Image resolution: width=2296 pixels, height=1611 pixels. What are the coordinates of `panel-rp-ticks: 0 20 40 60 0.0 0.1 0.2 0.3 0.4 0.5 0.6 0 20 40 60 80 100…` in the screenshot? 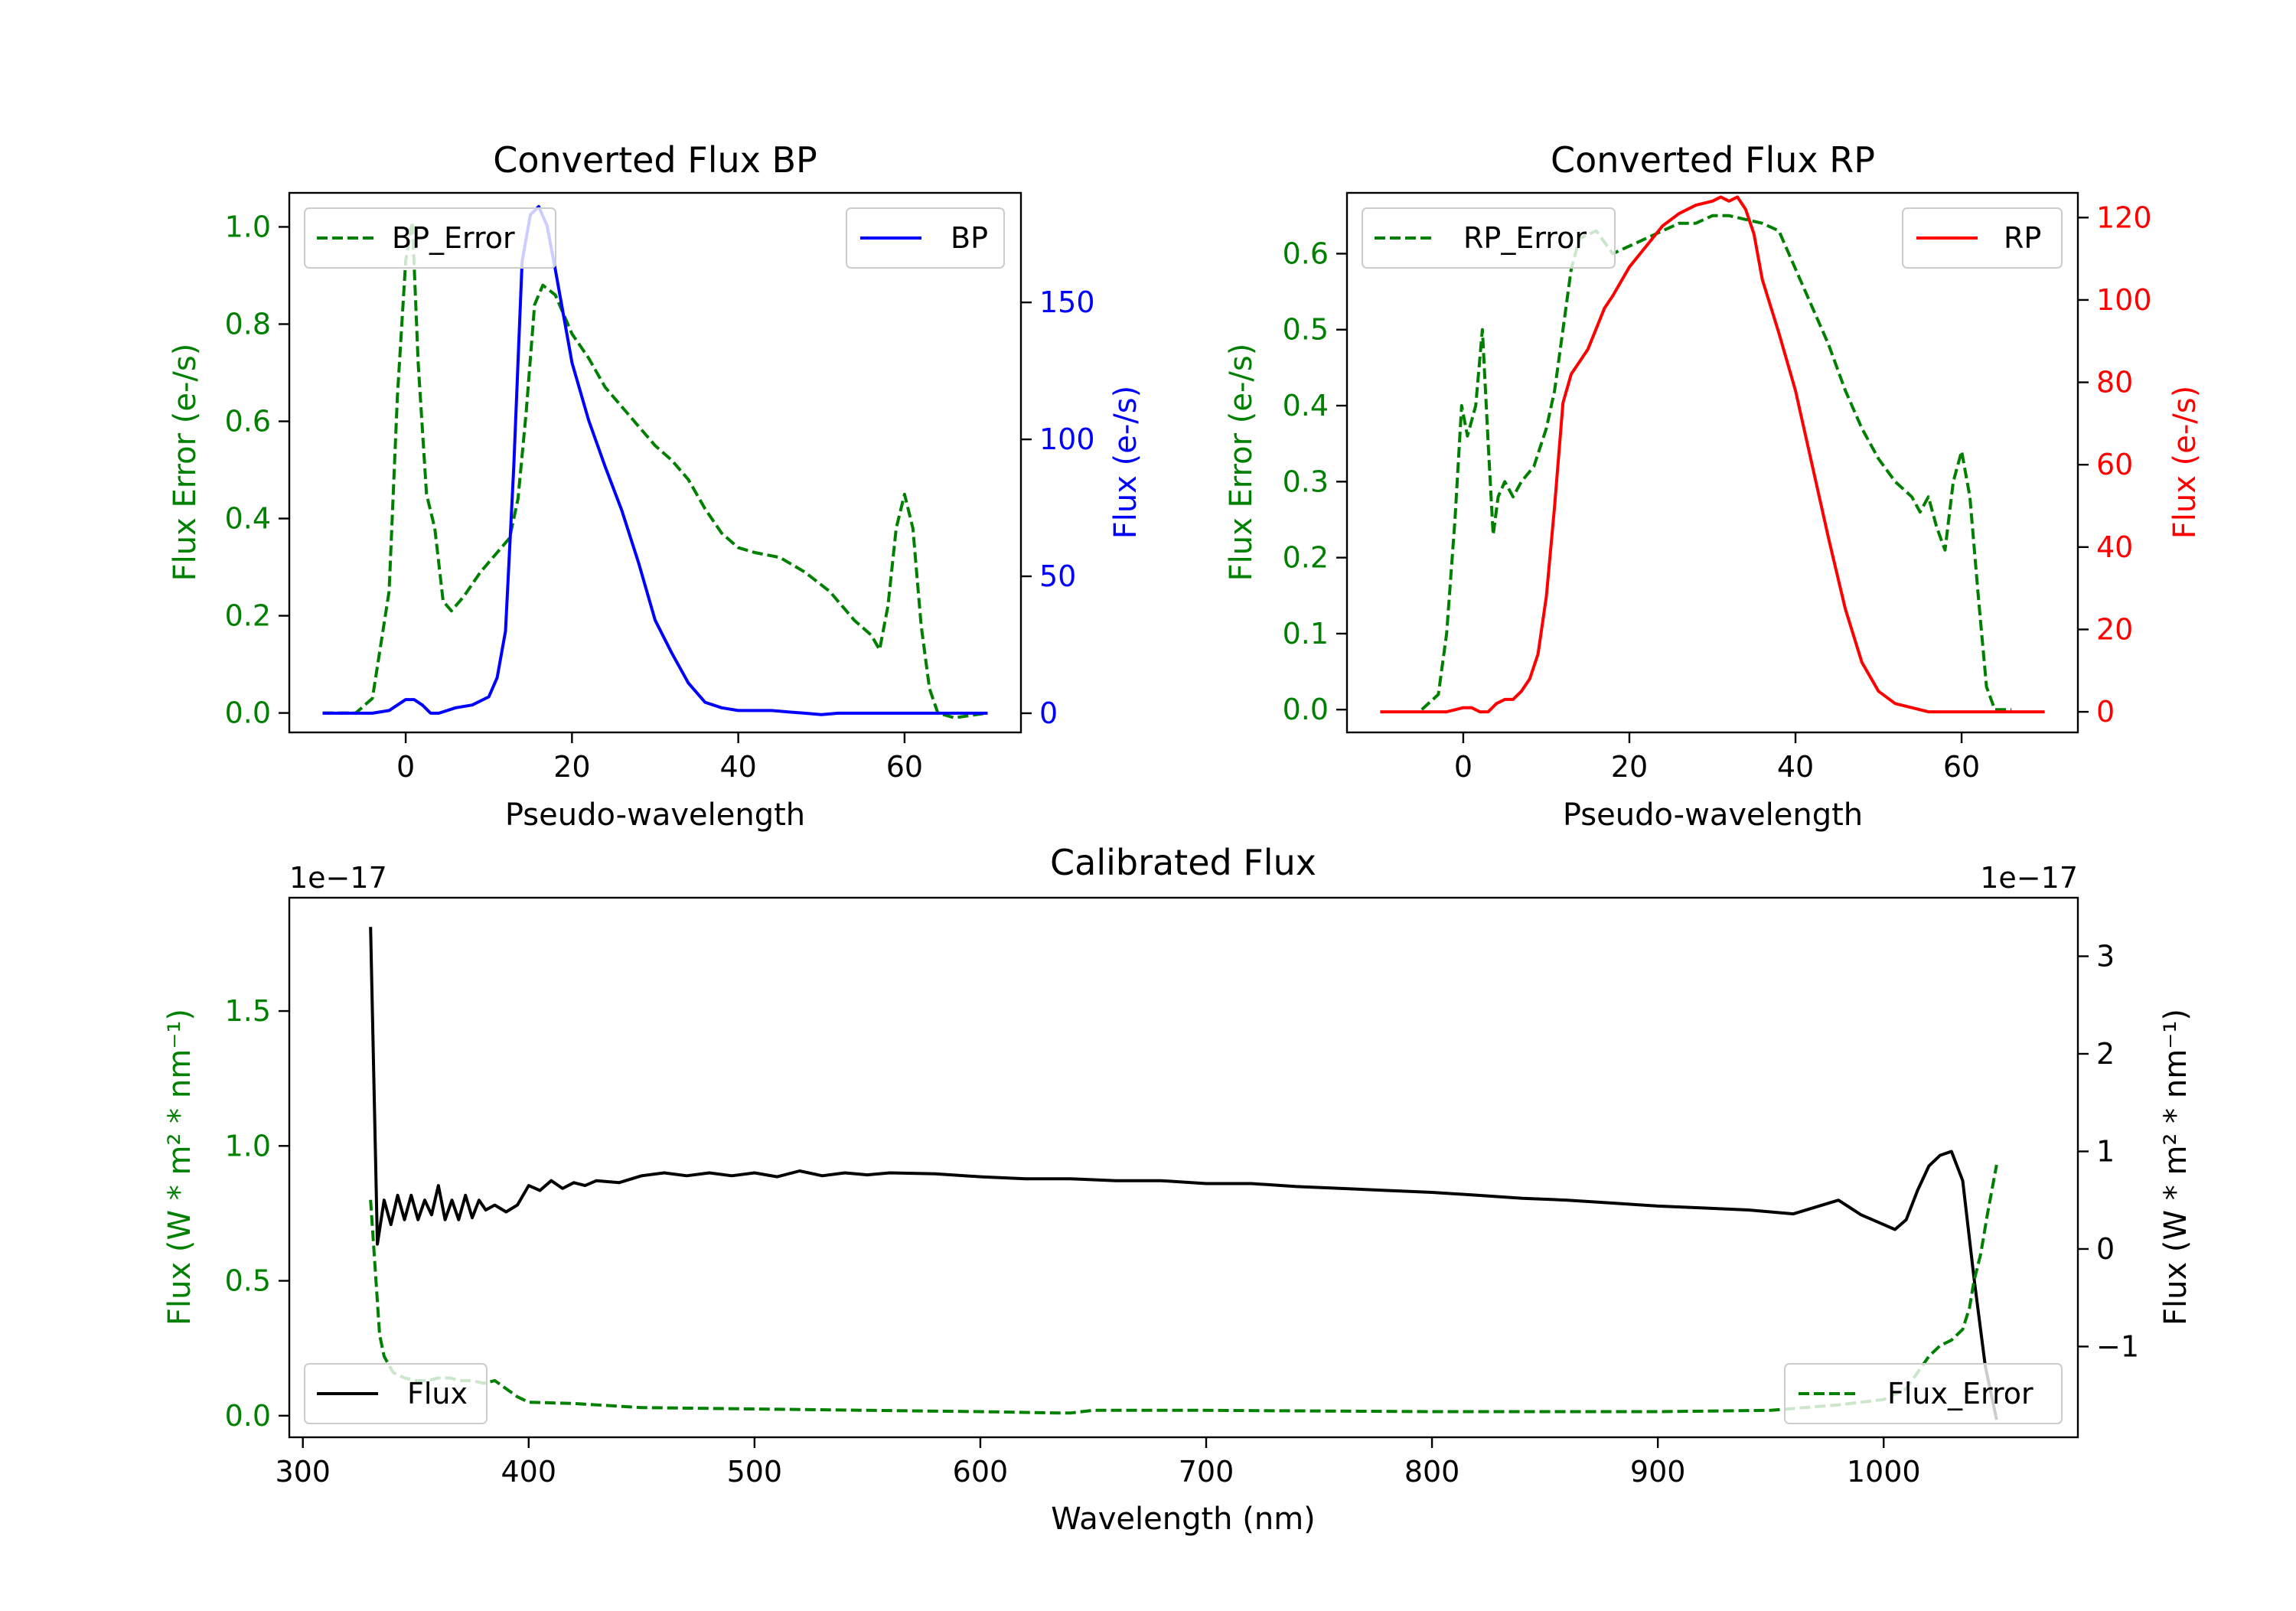 It's located at (1717, 492).